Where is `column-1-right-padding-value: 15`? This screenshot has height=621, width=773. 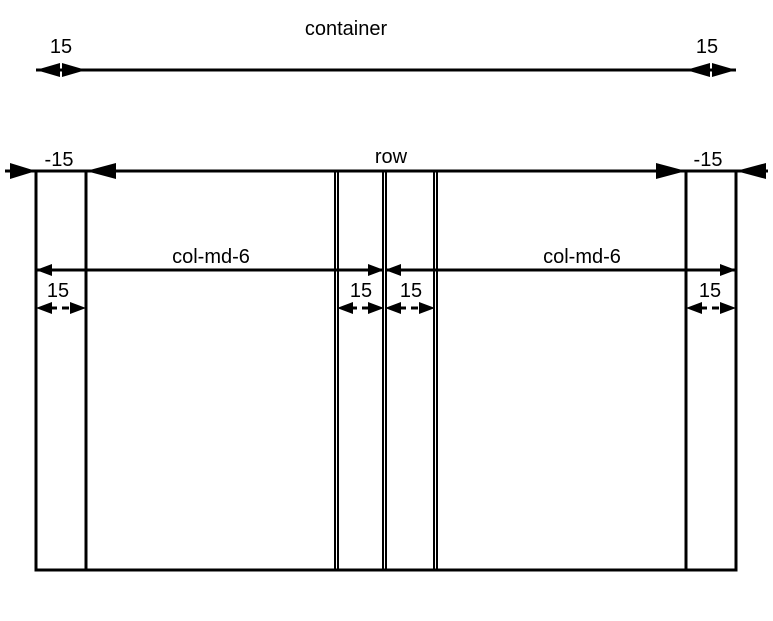 column-1-right-padding-value: 15 is located at coordinates (361, 291).